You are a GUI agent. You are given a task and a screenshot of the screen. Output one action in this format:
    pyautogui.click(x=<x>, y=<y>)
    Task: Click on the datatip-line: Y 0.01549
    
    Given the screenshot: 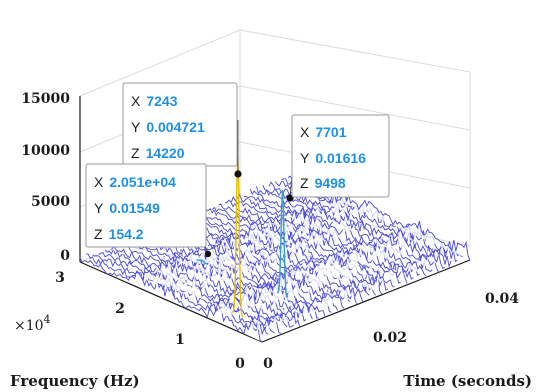 What is the action you would take?
    pyautogui.click(x=127, y=208)
    